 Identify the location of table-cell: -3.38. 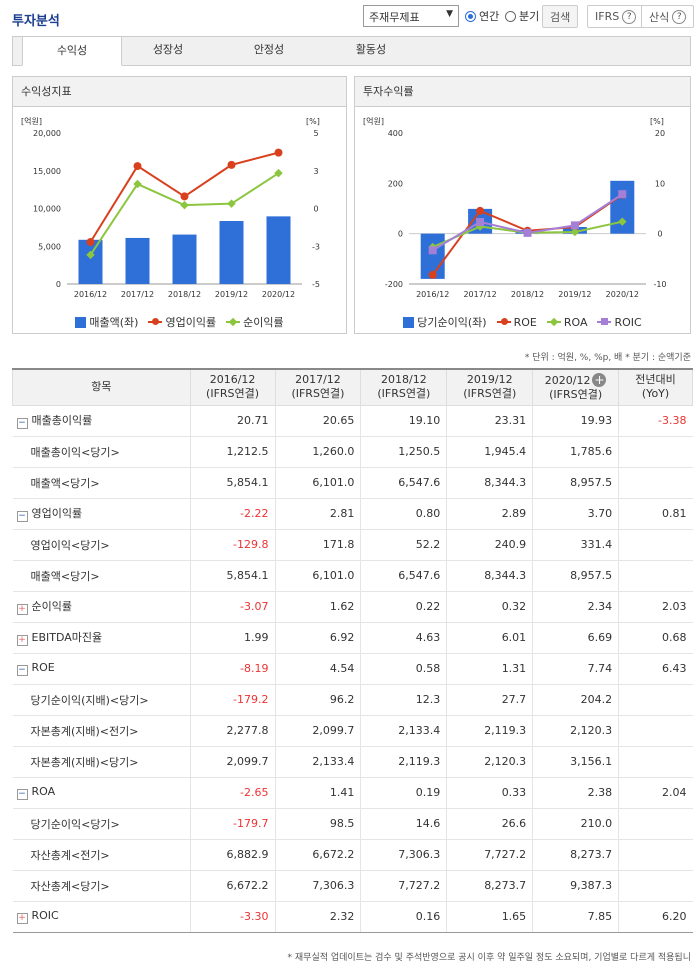
(655, 421).